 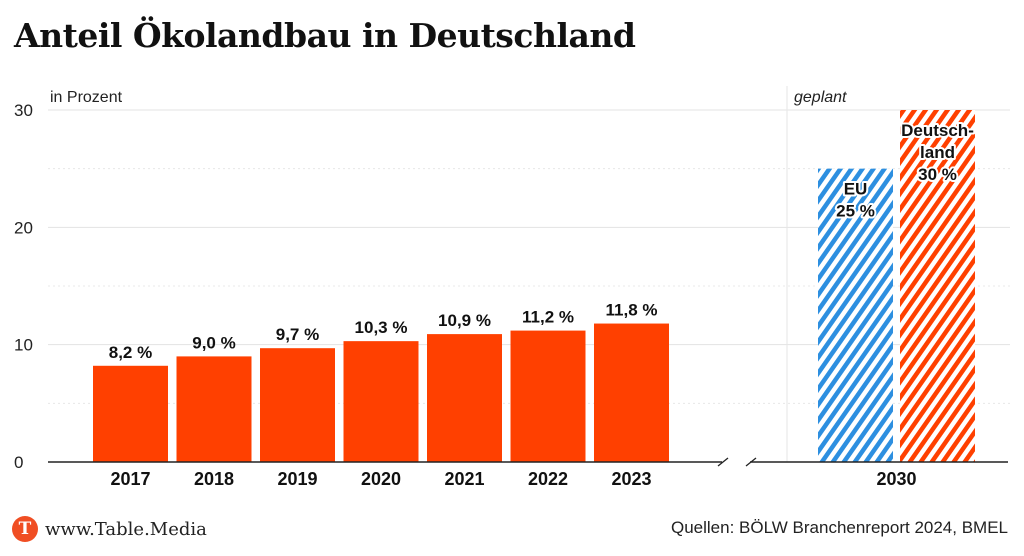 I want to click on bar-value-label: 11,2 %, so click(x=548, y=317).